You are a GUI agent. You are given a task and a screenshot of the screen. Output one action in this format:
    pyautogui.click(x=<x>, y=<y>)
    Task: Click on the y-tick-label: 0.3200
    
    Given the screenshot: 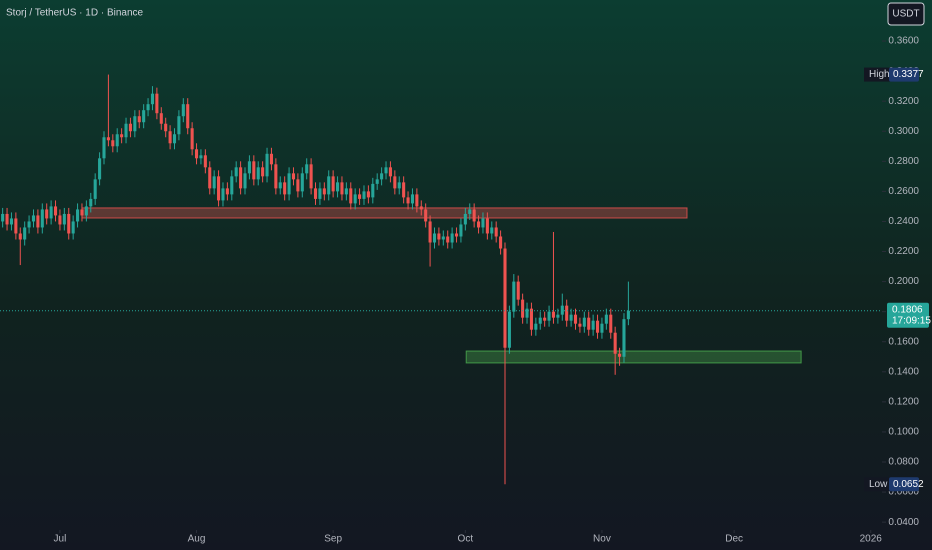 What is the action you would take?
    pyautogui.click(x=903, y=101)
    